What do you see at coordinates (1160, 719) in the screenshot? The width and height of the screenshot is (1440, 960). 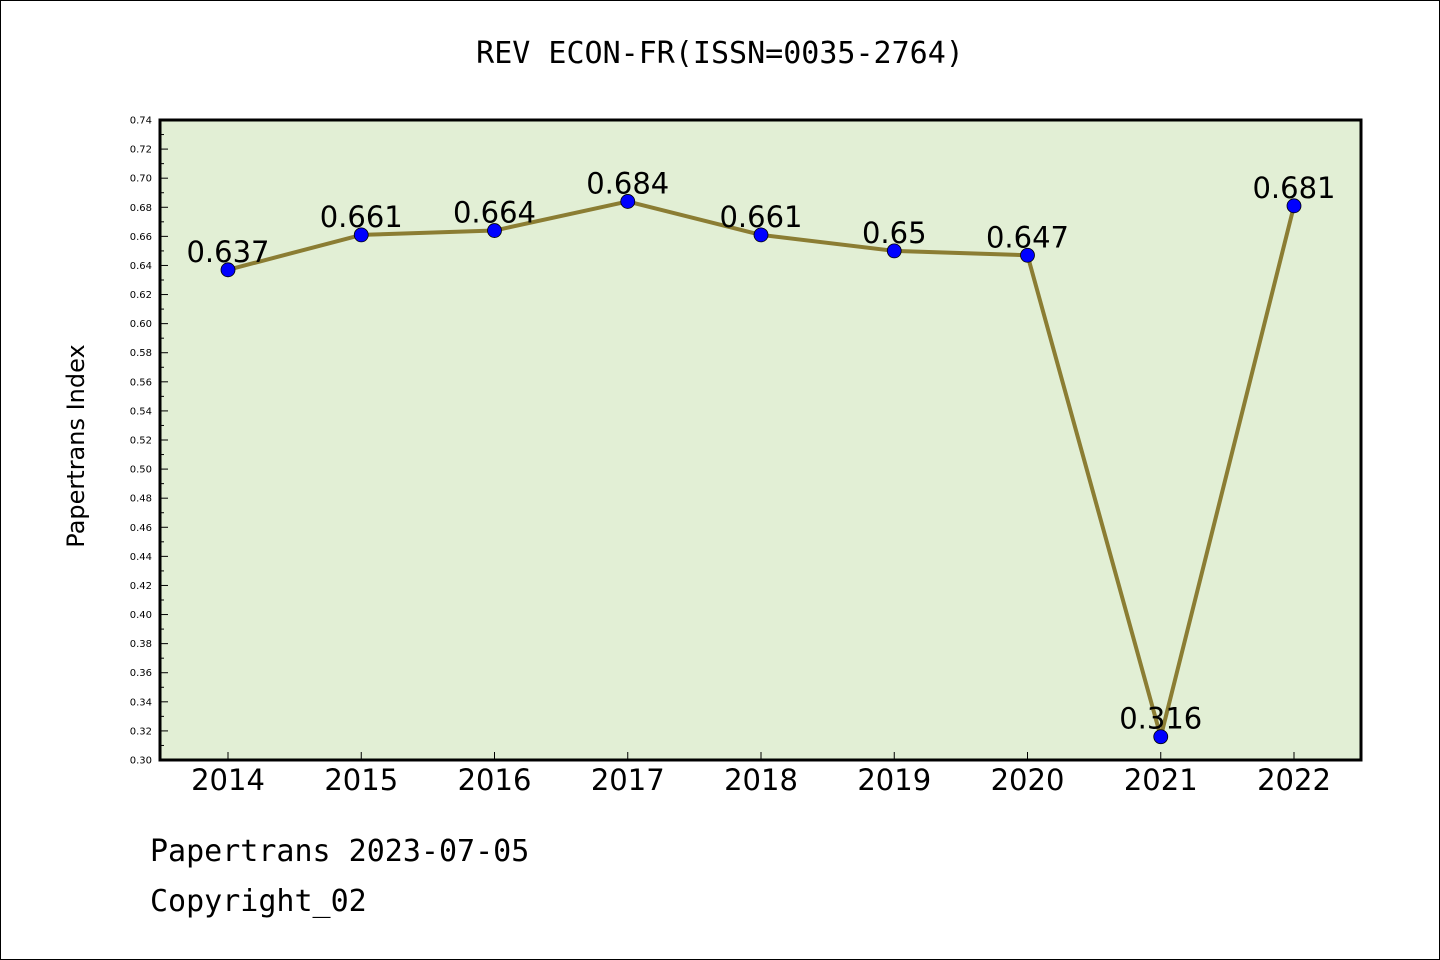 I see `data-label: 0.316` at bounding box center [1160, 719].